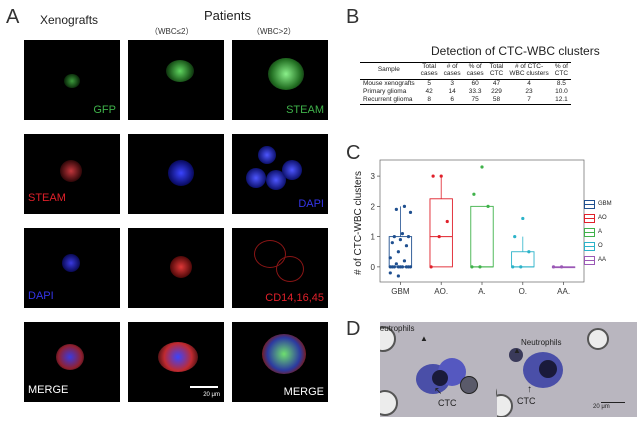 This screenshot has width=640, height=429. I want to click on label-steam-green: STEAM, so click(305, 110).